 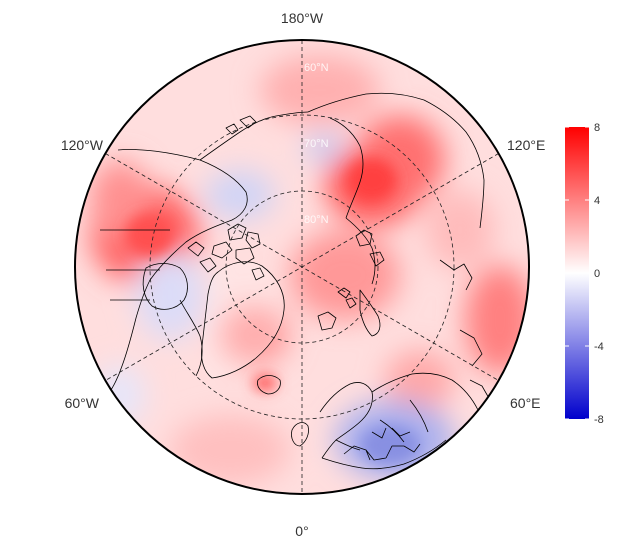 I want to click on lat-label-70: 70°N, so click(x=316, y=144).